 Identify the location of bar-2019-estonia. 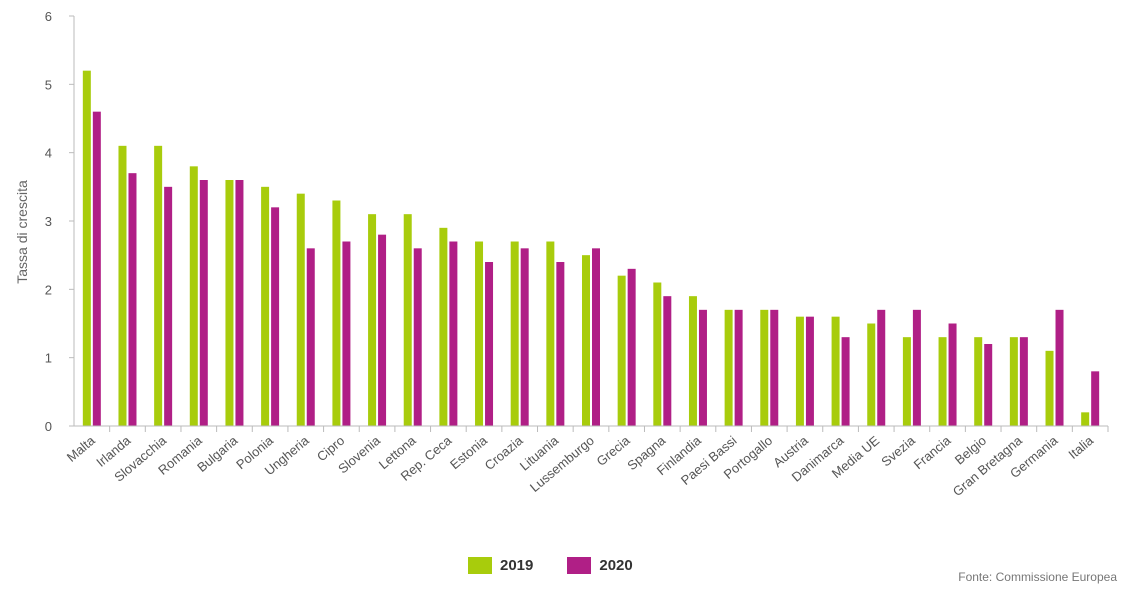
(479, 333).